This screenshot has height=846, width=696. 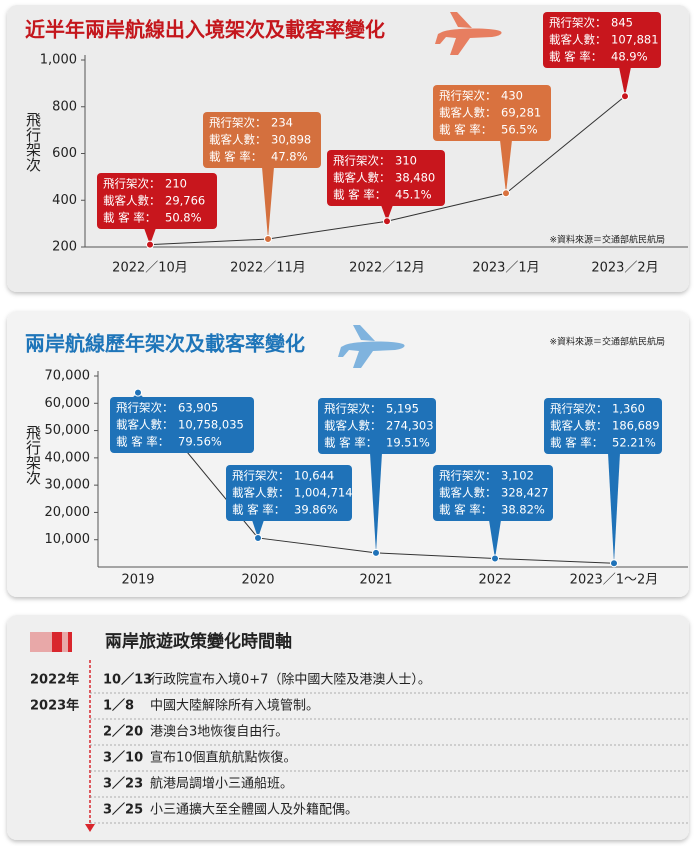 What do you see at coordinates (183, 218) in the screenshot?
I see `callout-value: 50.8%` at bounding box center [183, 218].